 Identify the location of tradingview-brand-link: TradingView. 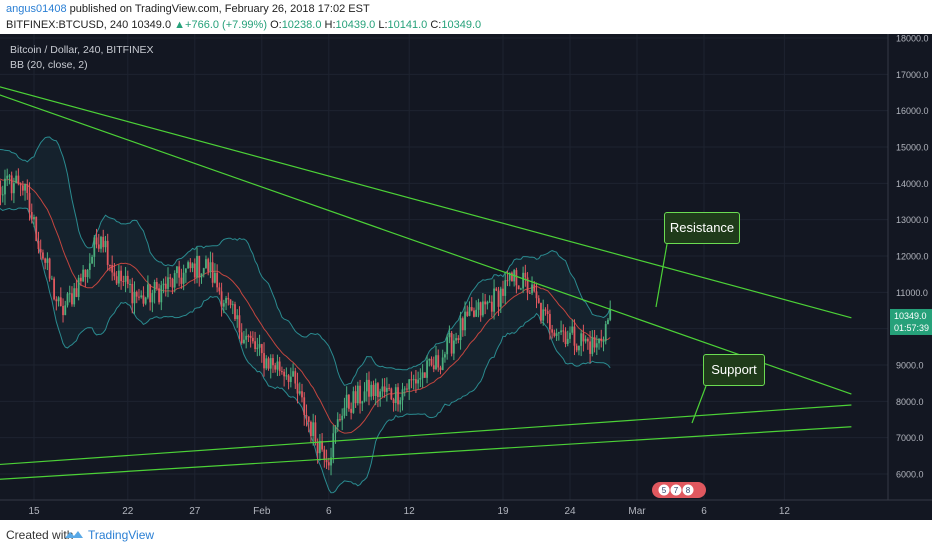
(121, 535).